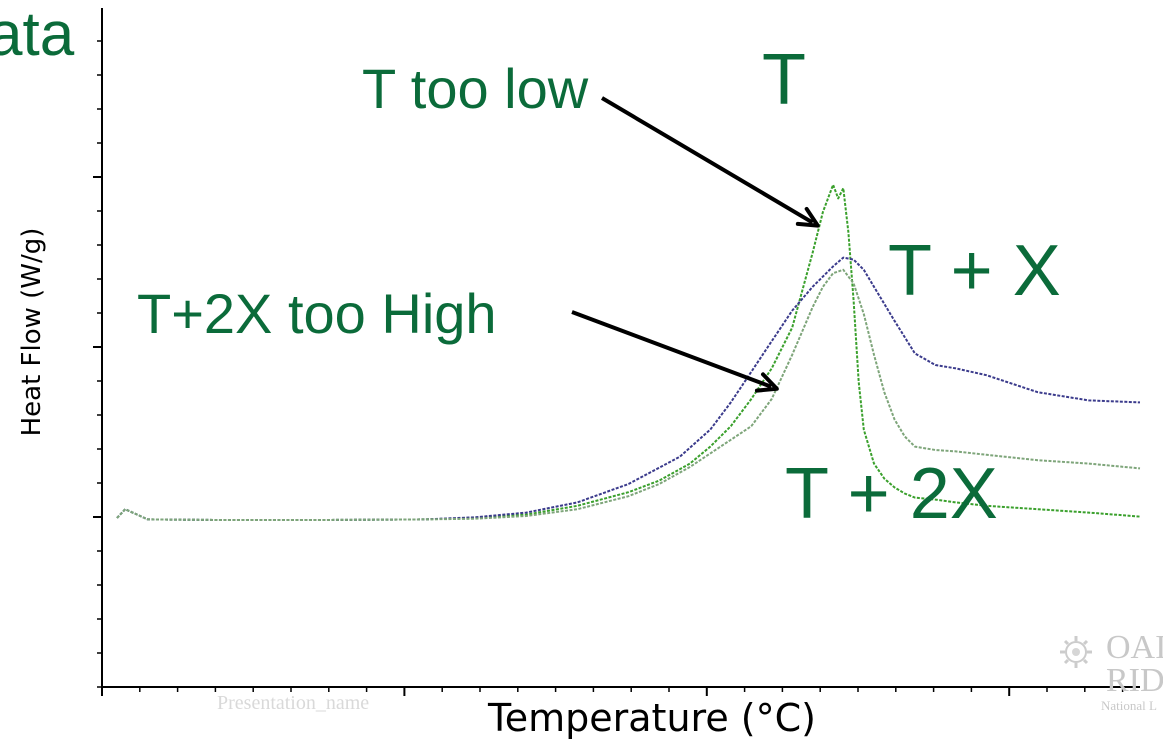  What do you see at coordinates (1129, 705) in the screenshot?
I see `logo-line-3: National L` at bounding box center [1129, 705].